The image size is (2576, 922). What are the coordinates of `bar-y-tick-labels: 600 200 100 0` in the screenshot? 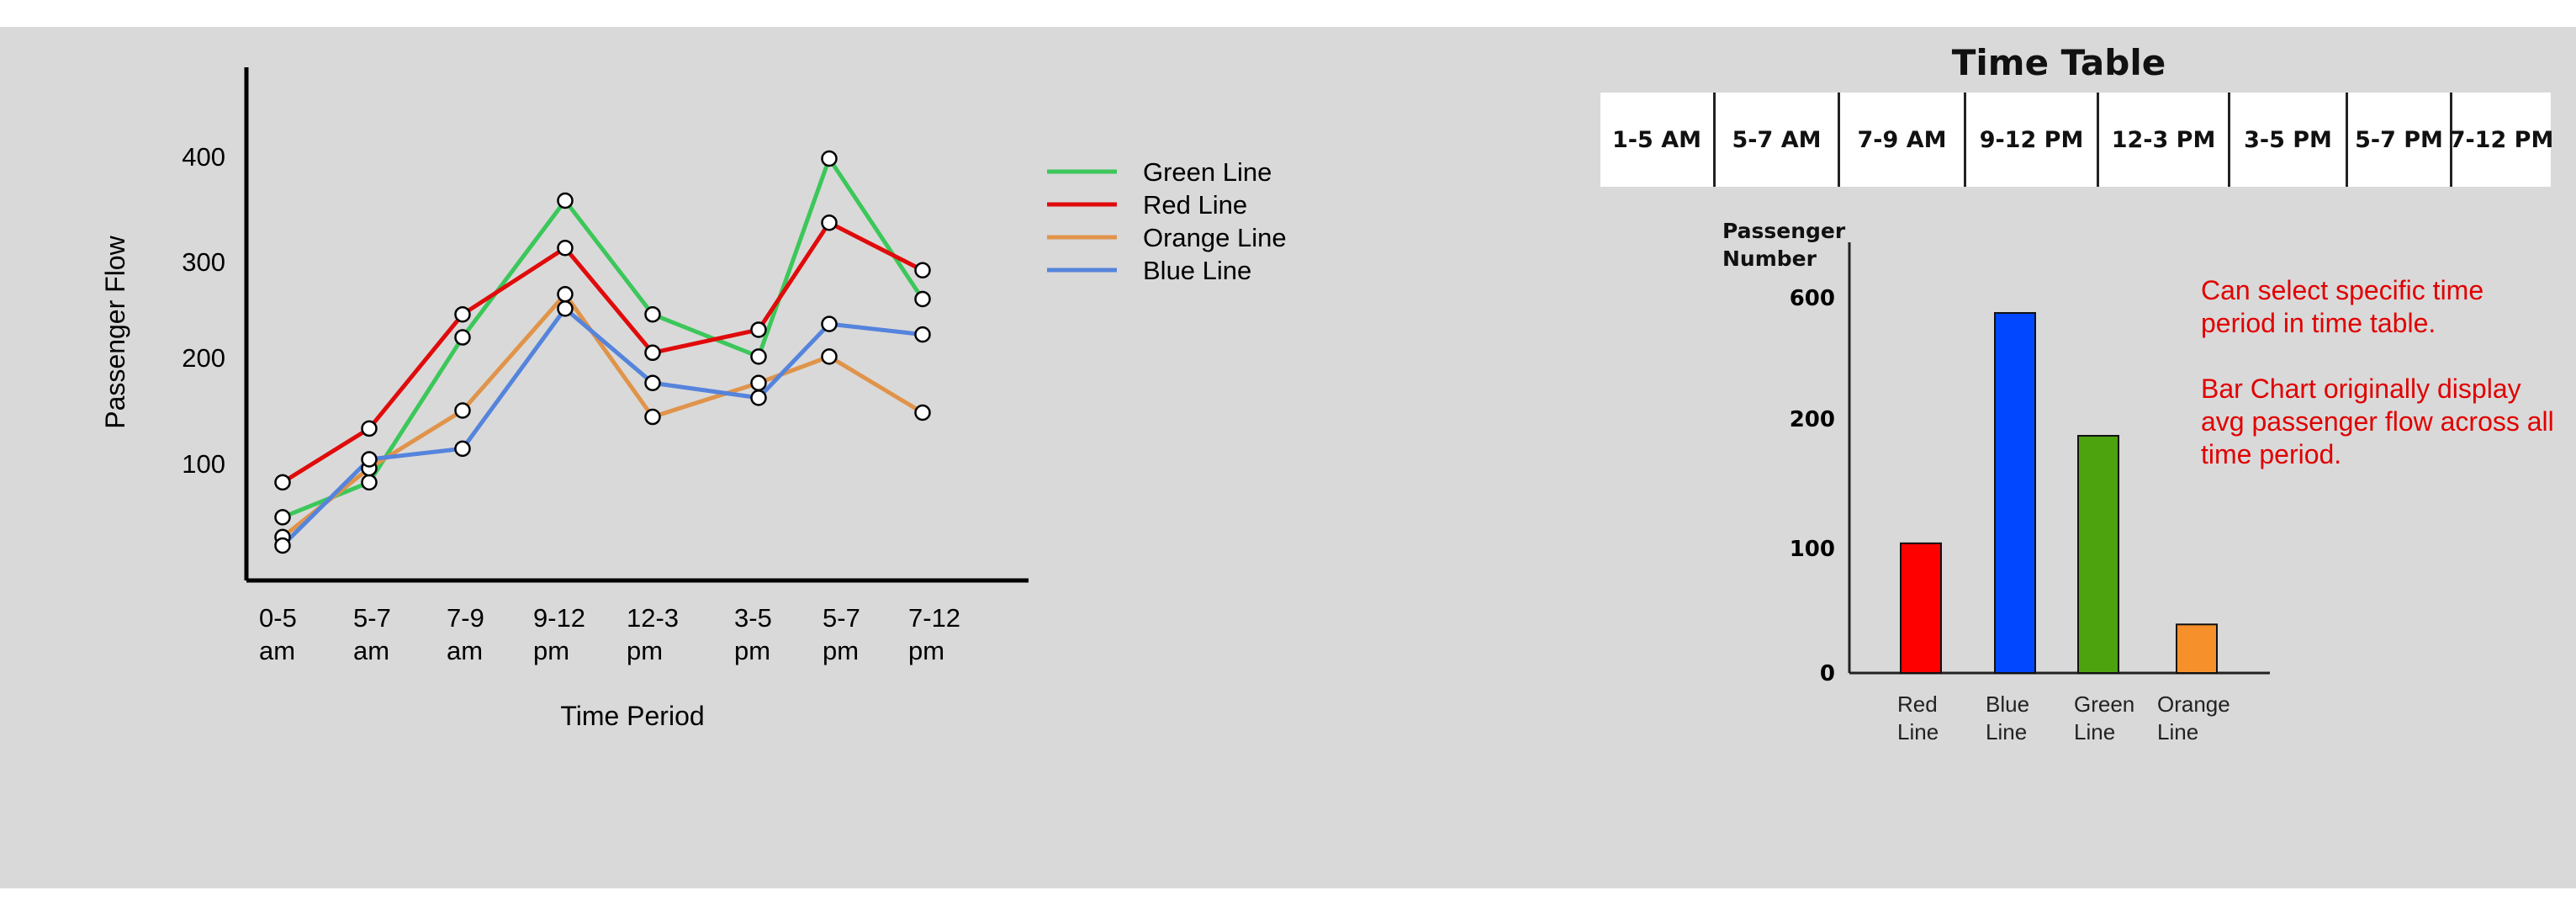 It's located at (1812, 486).